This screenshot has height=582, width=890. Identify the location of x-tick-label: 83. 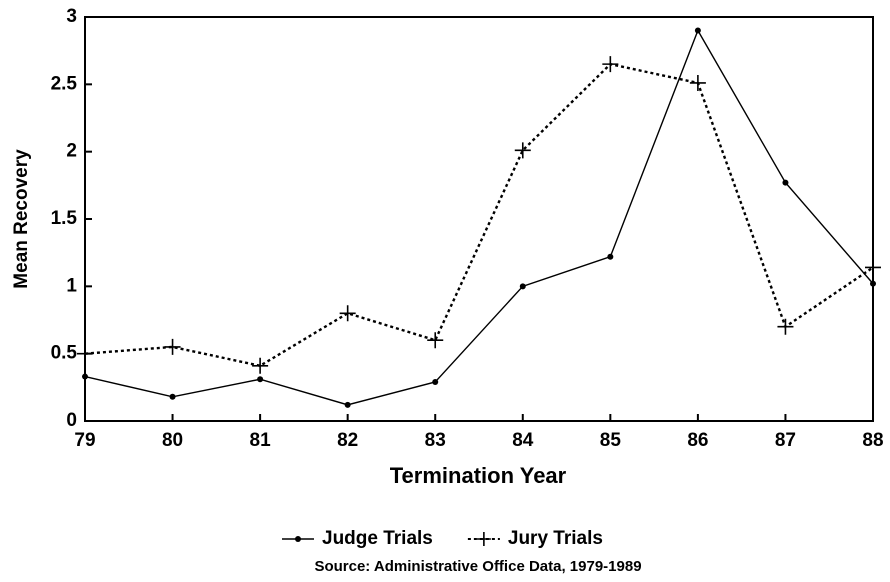
(435, 440).